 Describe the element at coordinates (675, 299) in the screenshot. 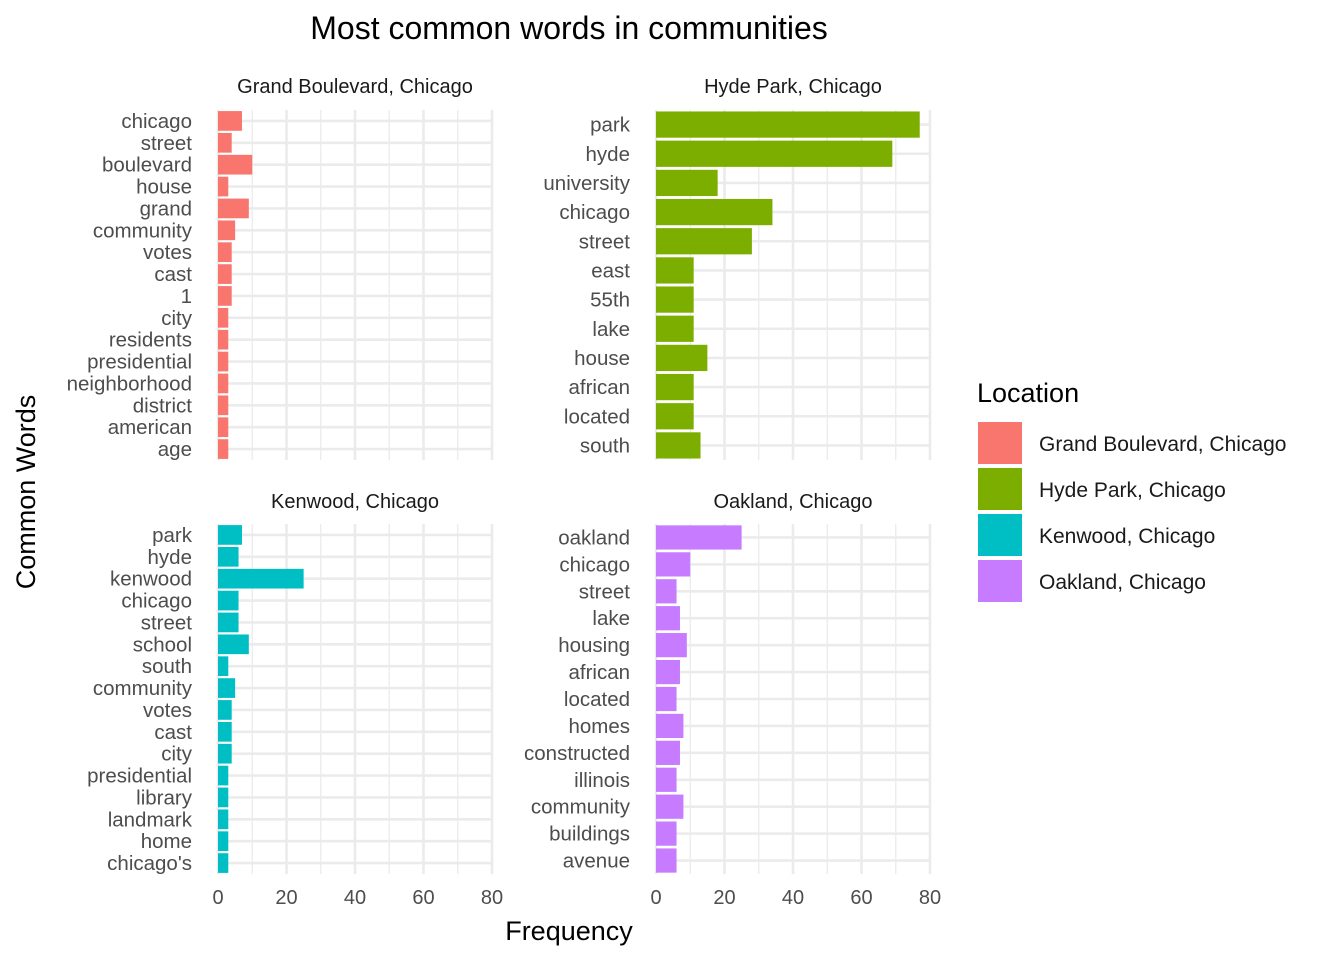

I see `bar-55th` at that location.